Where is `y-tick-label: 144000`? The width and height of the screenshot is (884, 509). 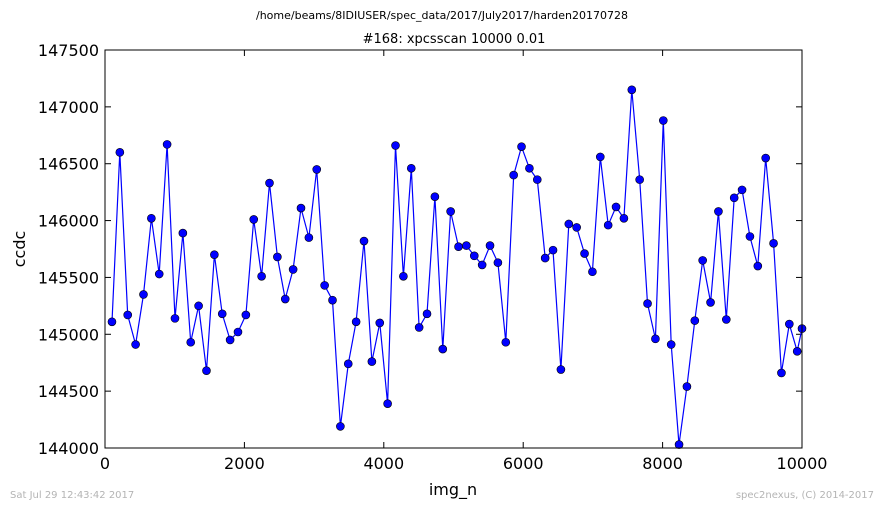
y-tick-label: 144000 is located at coordinates (68, 448).